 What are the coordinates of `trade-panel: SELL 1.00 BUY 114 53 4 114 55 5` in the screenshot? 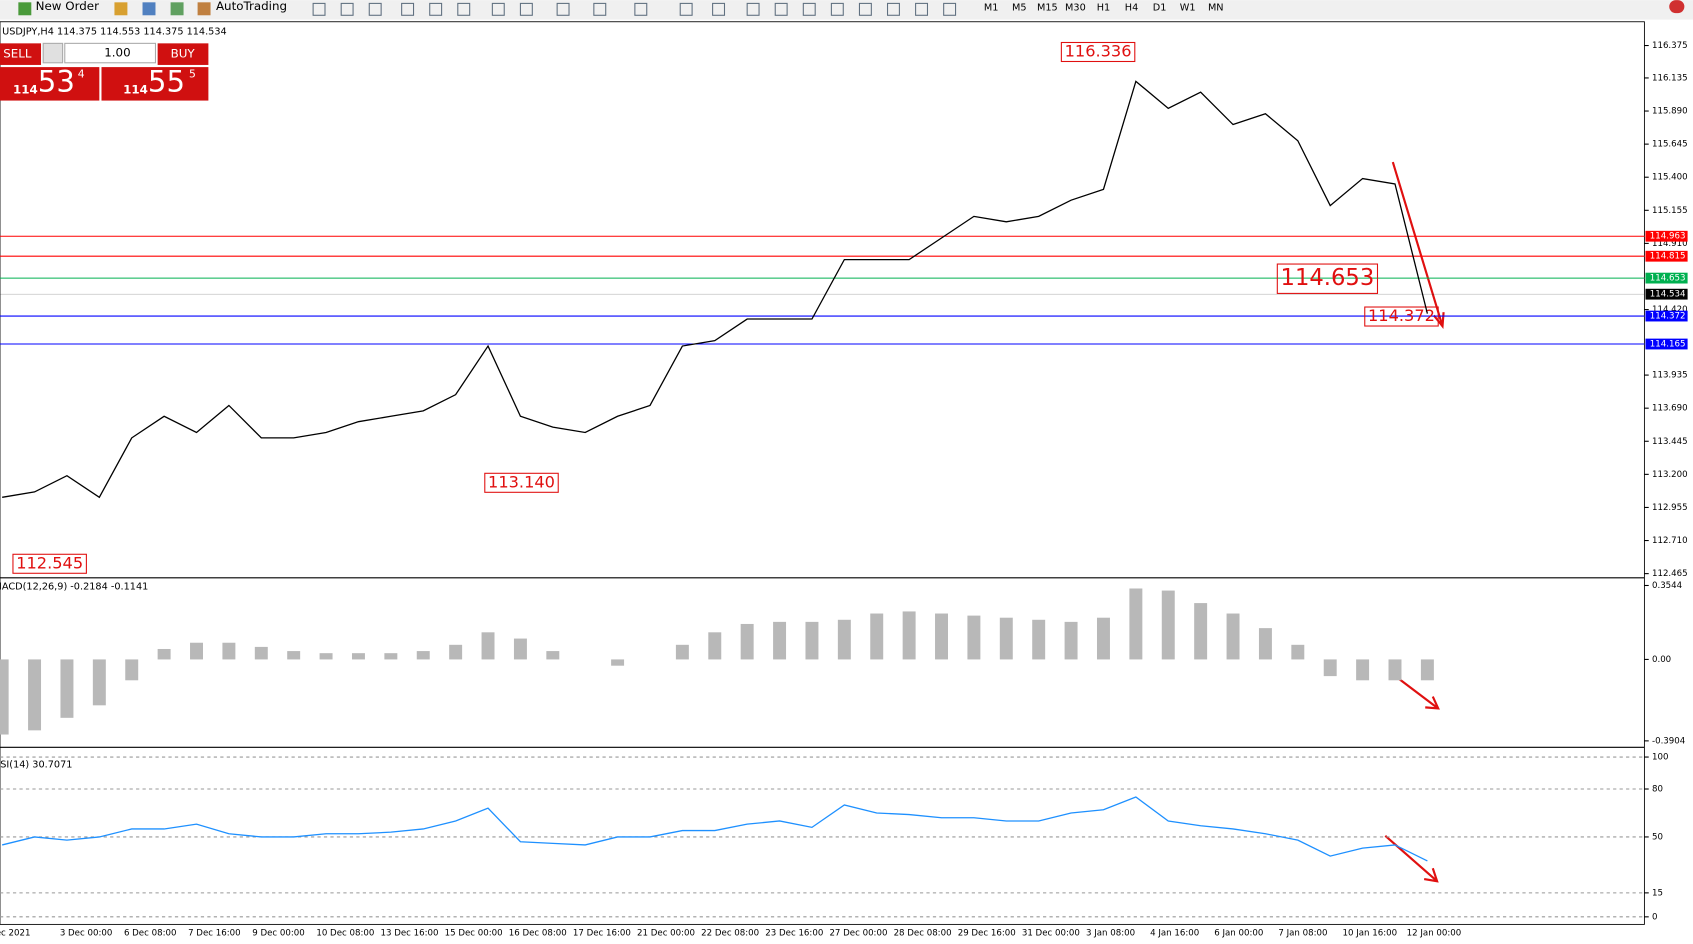 It's located at (104, 71).